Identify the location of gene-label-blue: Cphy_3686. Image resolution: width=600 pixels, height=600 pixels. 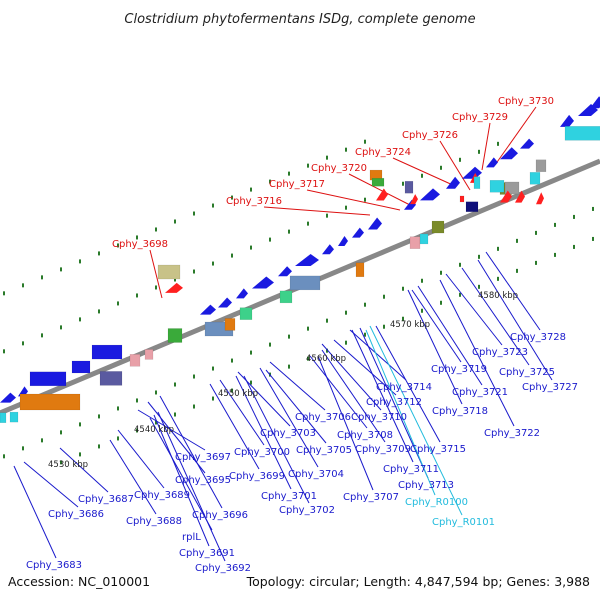
(76, 514).